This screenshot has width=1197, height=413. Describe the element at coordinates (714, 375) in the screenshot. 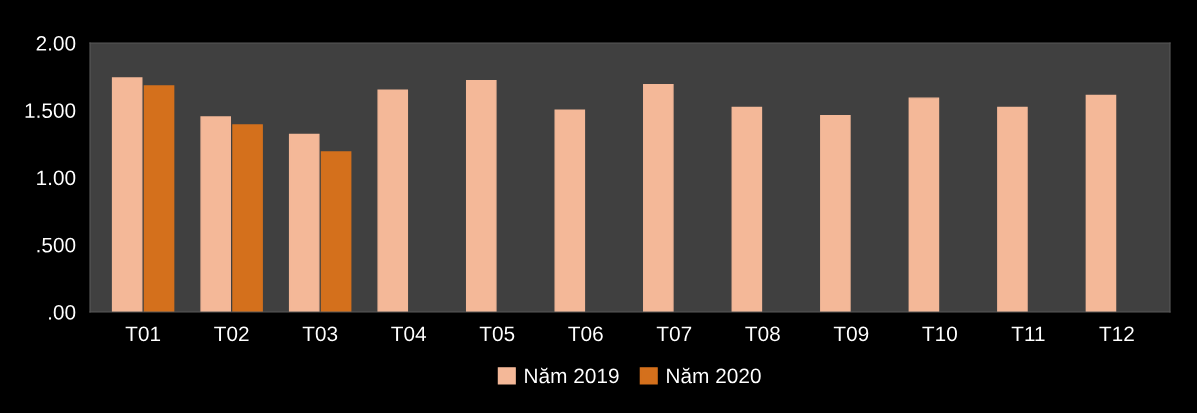

I see `legend-label: Năm 2020` at that location.